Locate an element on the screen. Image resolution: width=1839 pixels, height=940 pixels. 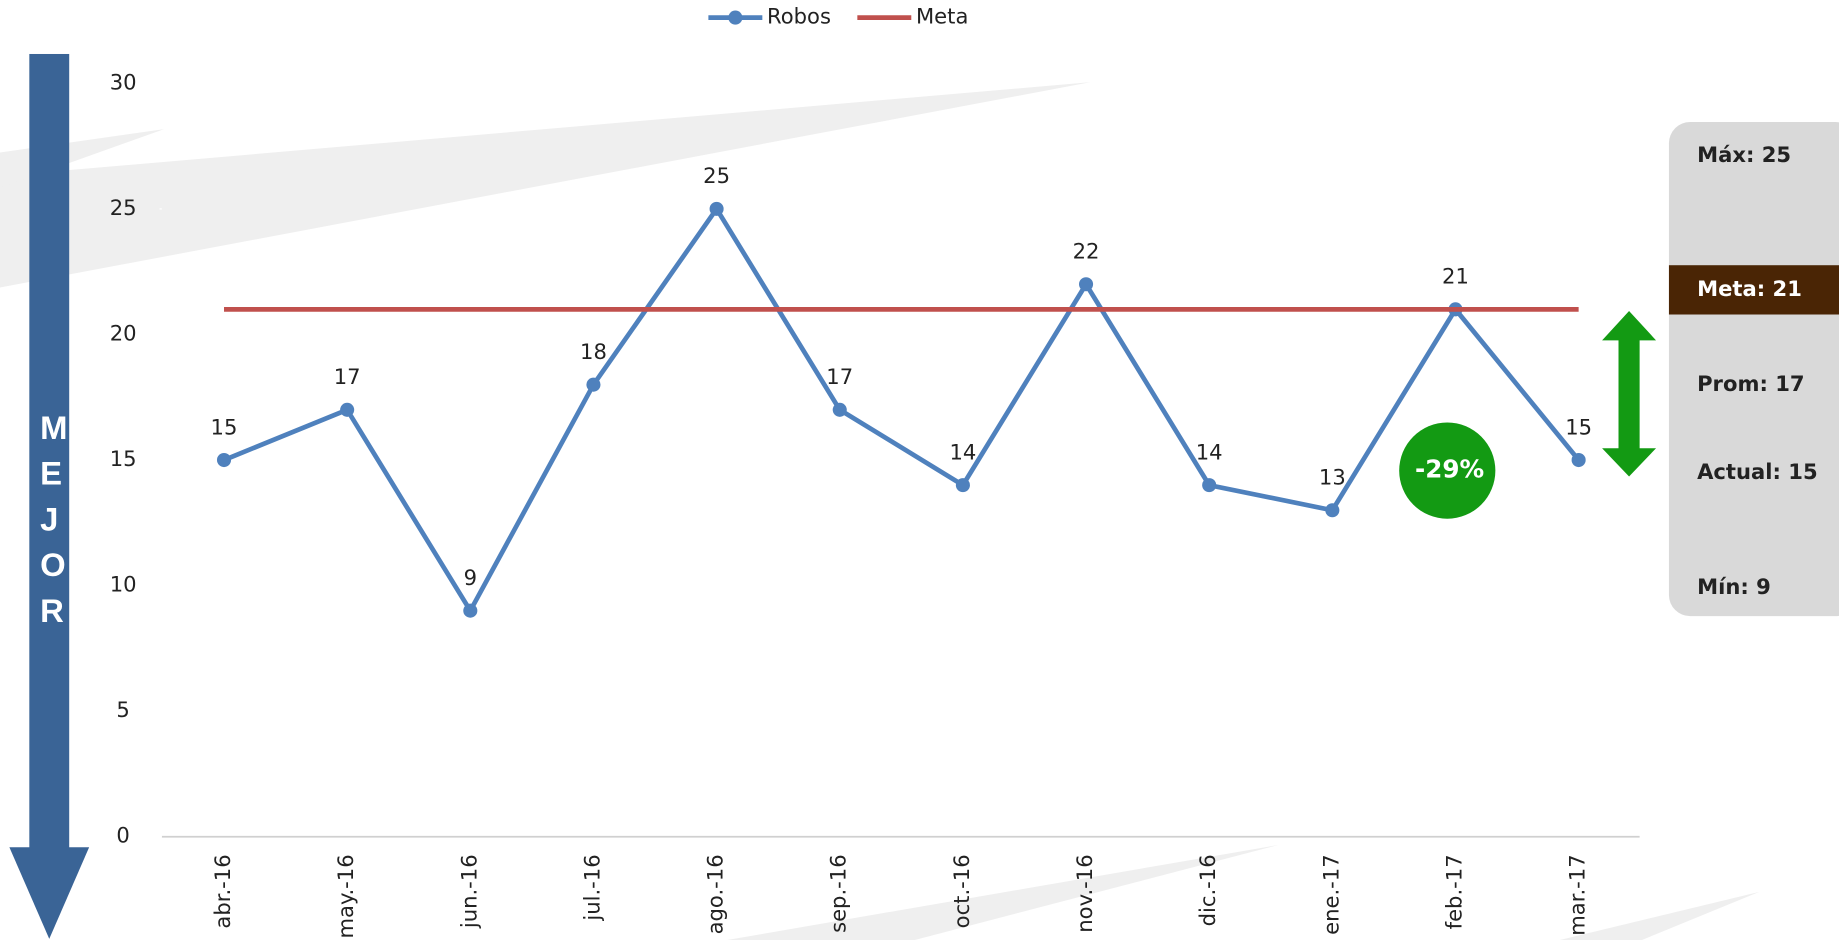
prom-label: Prom: 17 is located at coordinates (1751, 383).